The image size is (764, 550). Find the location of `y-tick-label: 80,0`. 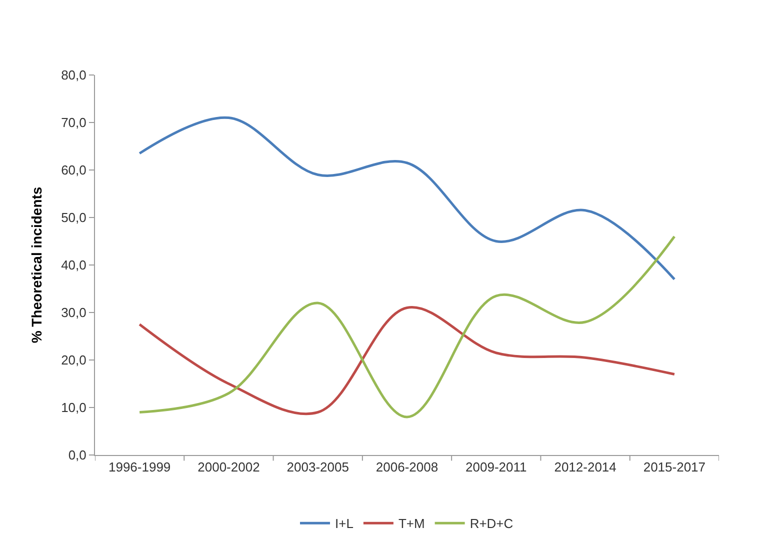

y-tick-label: 80,0 is located at coordinates (73, 75).